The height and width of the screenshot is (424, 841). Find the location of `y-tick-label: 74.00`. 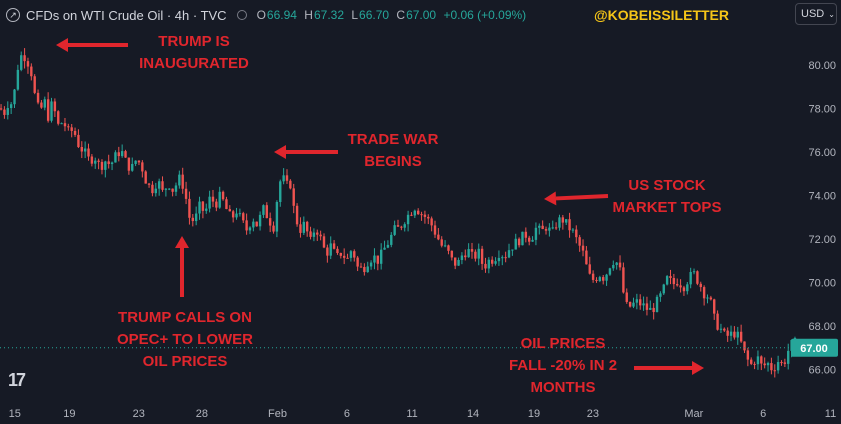

y-tick-label: 74.00 is located at coordinates (822, 196).